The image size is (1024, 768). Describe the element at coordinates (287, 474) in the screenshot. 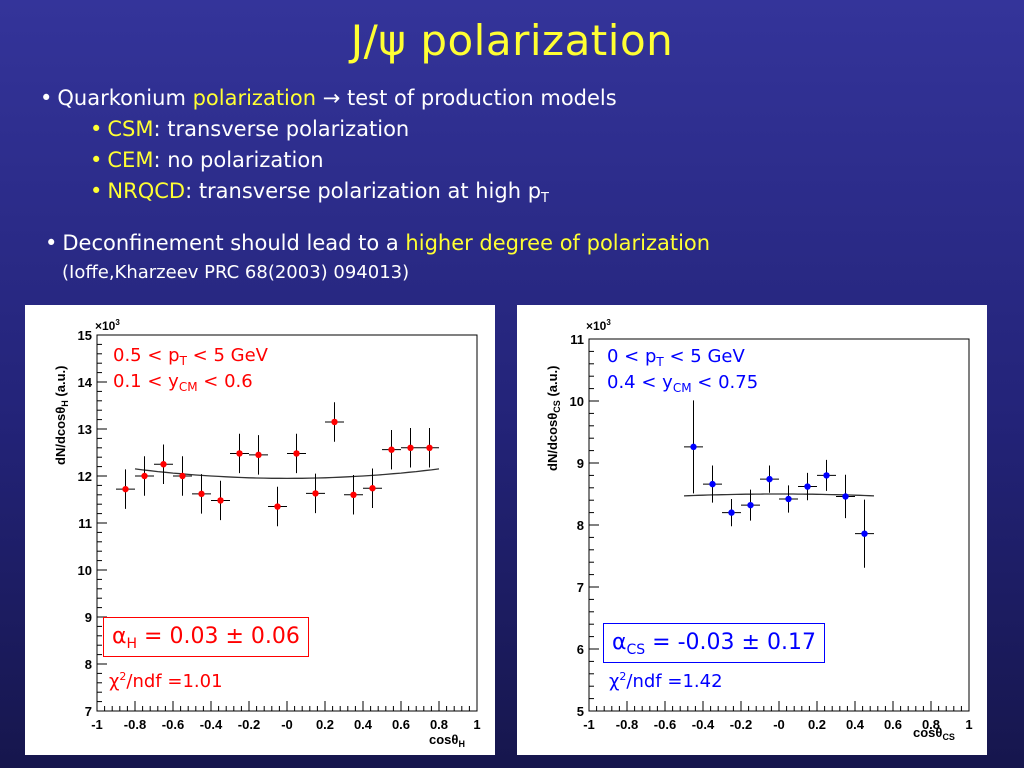

I see `fit-curve` at that location.